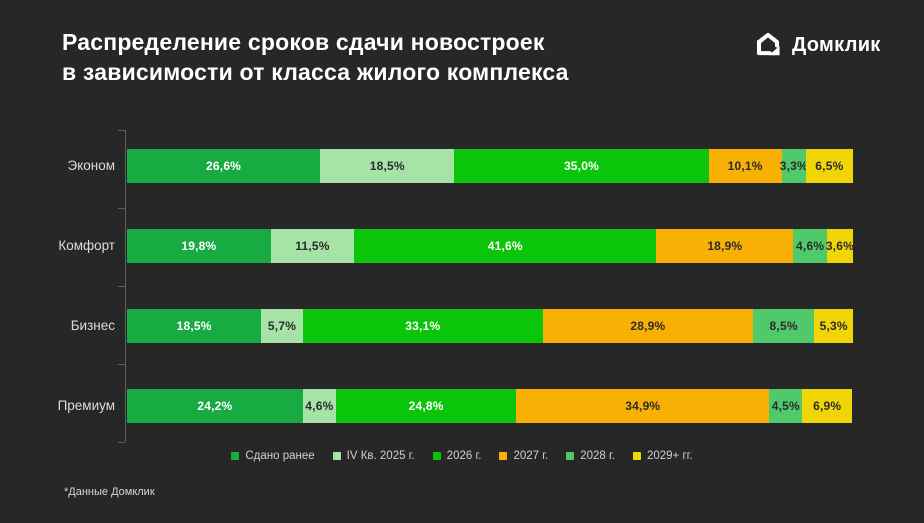  I want to click on bar-segment: 10,1%, so click(745, 166).